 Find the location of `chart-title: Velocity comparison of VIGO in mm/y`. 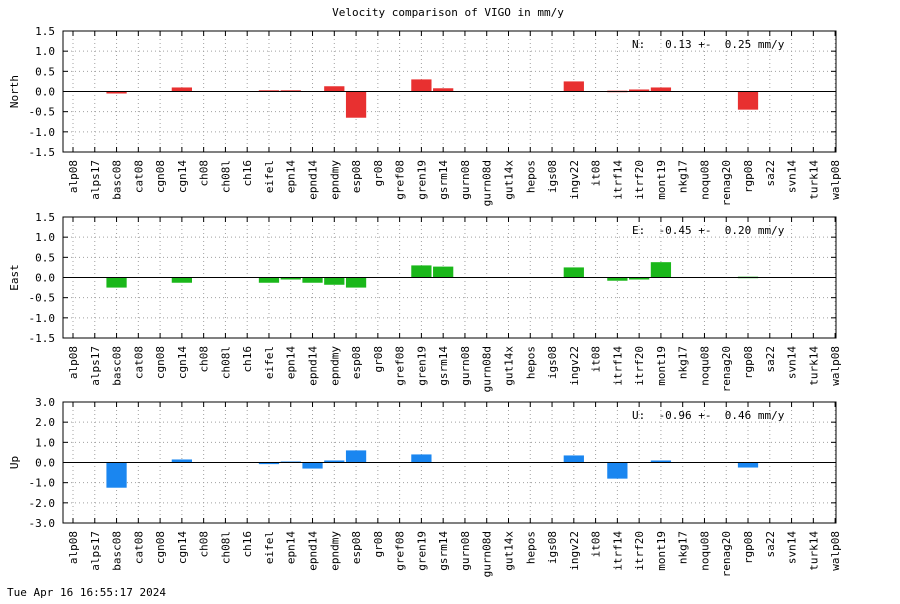

chart-title: Velocity comparison of VIGO in mm/y is located at coordinates (448, 12).